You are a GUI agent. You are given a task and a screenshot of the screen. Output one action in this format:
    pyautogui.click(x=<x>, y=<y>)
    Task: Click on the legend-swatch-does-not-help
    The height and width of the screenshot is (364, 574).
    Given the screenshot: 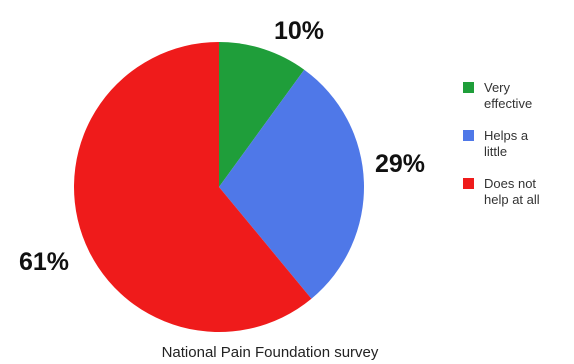 What is the action you would take?
    pyautogui.click(x=468, y=183)
    